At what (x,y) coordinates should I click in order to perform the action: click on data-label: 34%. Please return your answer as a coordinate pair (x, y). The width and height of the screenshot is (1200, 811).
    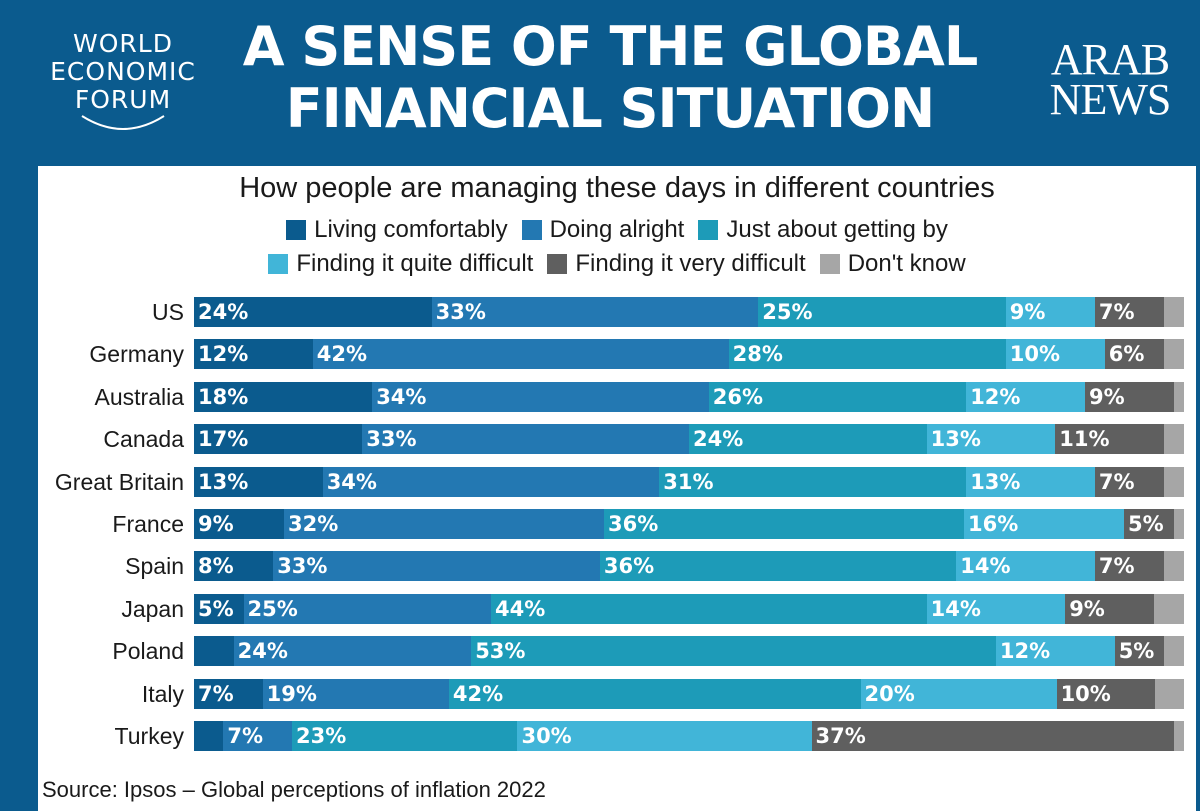
    Looking at the image, I should click on (351, 481).